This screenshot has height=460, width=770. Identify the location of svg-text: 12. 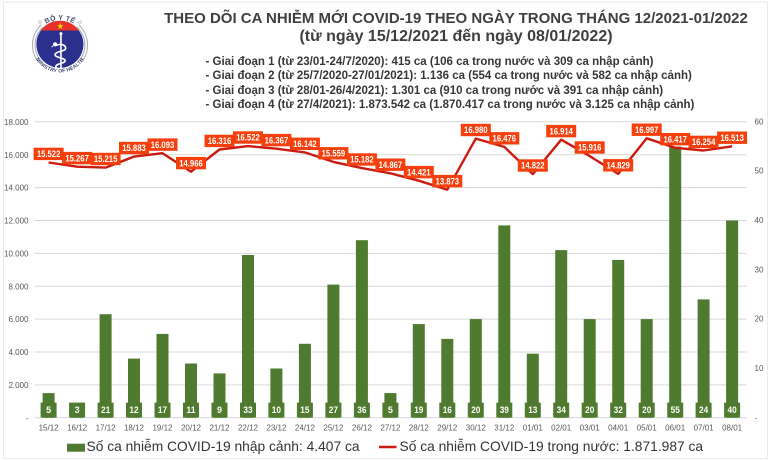
(133, 410).